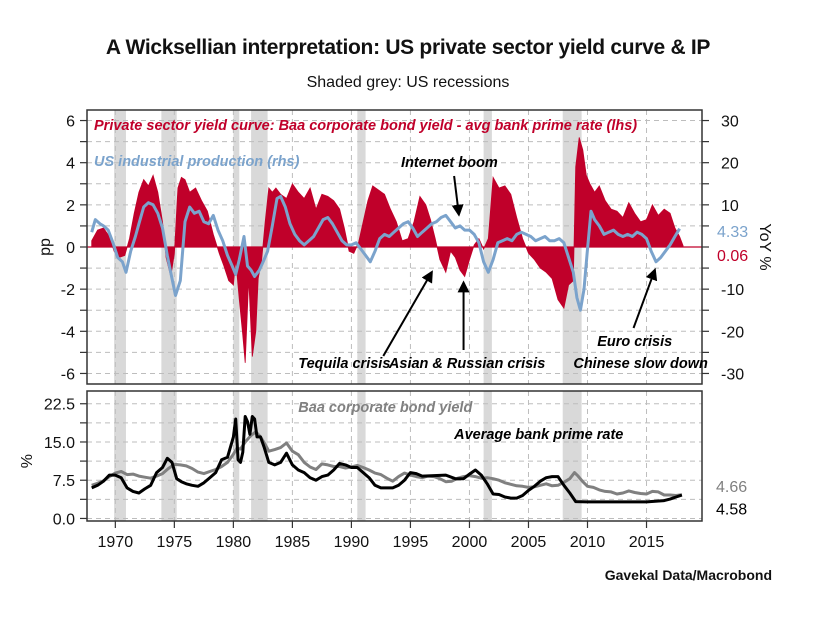  What do you see at coordinates (408, 82) in the screenshot?
I see `chart-subtitle: Shaded grey: US recessions` at bounding box center [408, 82].